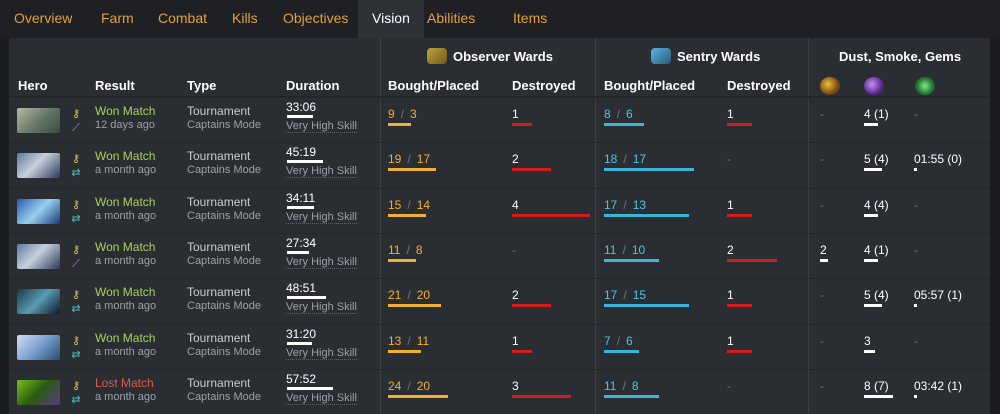 The width and height of the screenshot is (1000, 414). Describe the element at coordinates (916, 204) in the screenshot. I see `gem-time: -` at that location.